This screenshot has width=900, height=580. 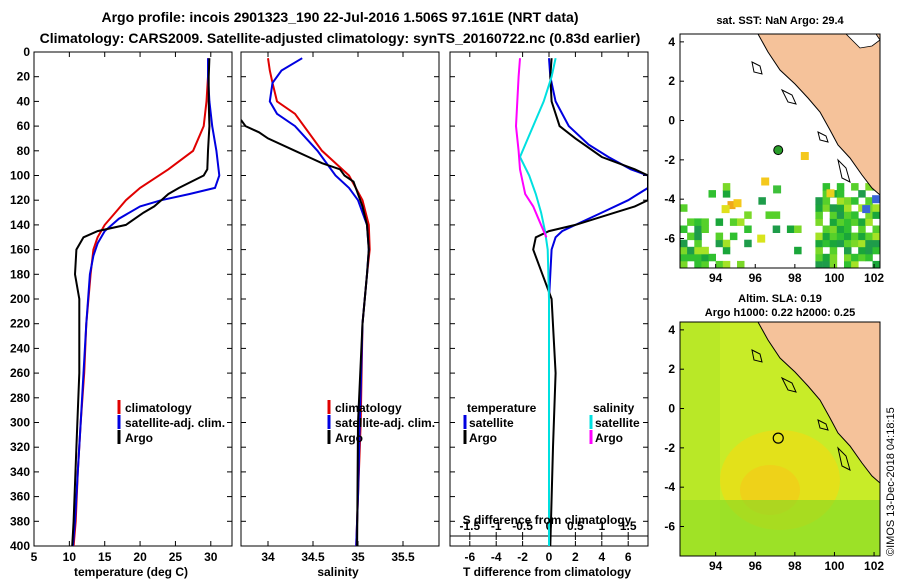 I want to click on lon-tick-label: 96, so click(x=756, y=278).